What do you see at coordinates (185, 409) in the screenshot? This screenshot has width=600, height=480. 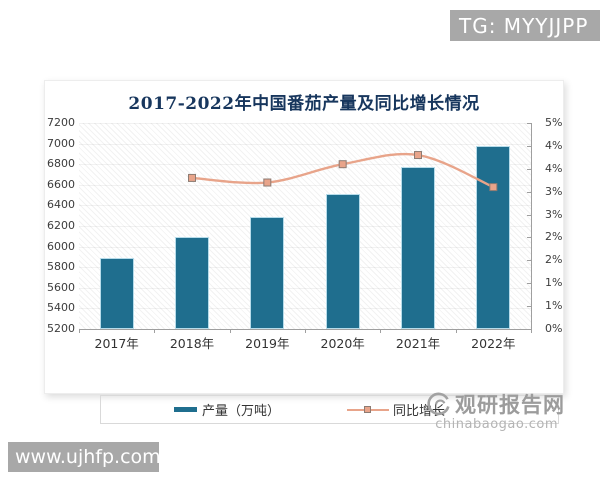 I see `legend-bar-swatch` at bounding box center [185, 409].